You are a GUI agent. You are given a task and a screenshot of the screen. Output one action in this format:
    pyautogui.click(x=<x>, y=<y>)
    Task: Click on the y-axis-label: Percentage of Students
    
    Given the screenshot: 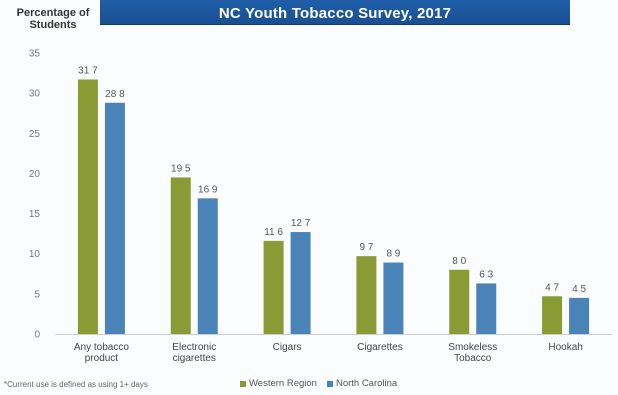 What is the action you would take?
    pyautogui.click(x=53, y=19)
    